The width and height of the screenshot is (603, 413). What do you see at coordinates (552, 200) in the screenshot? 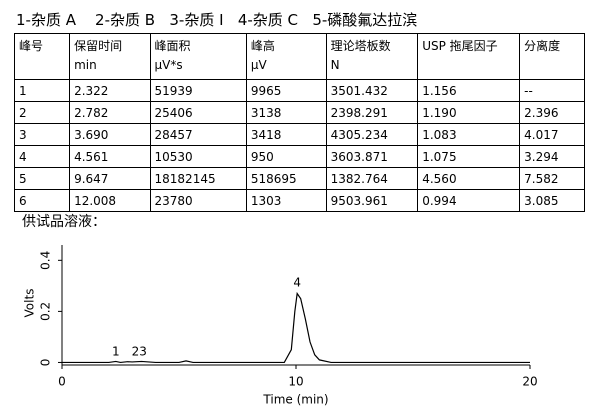
I see `table-cell: 3.085` at bounding box center [552, 200].